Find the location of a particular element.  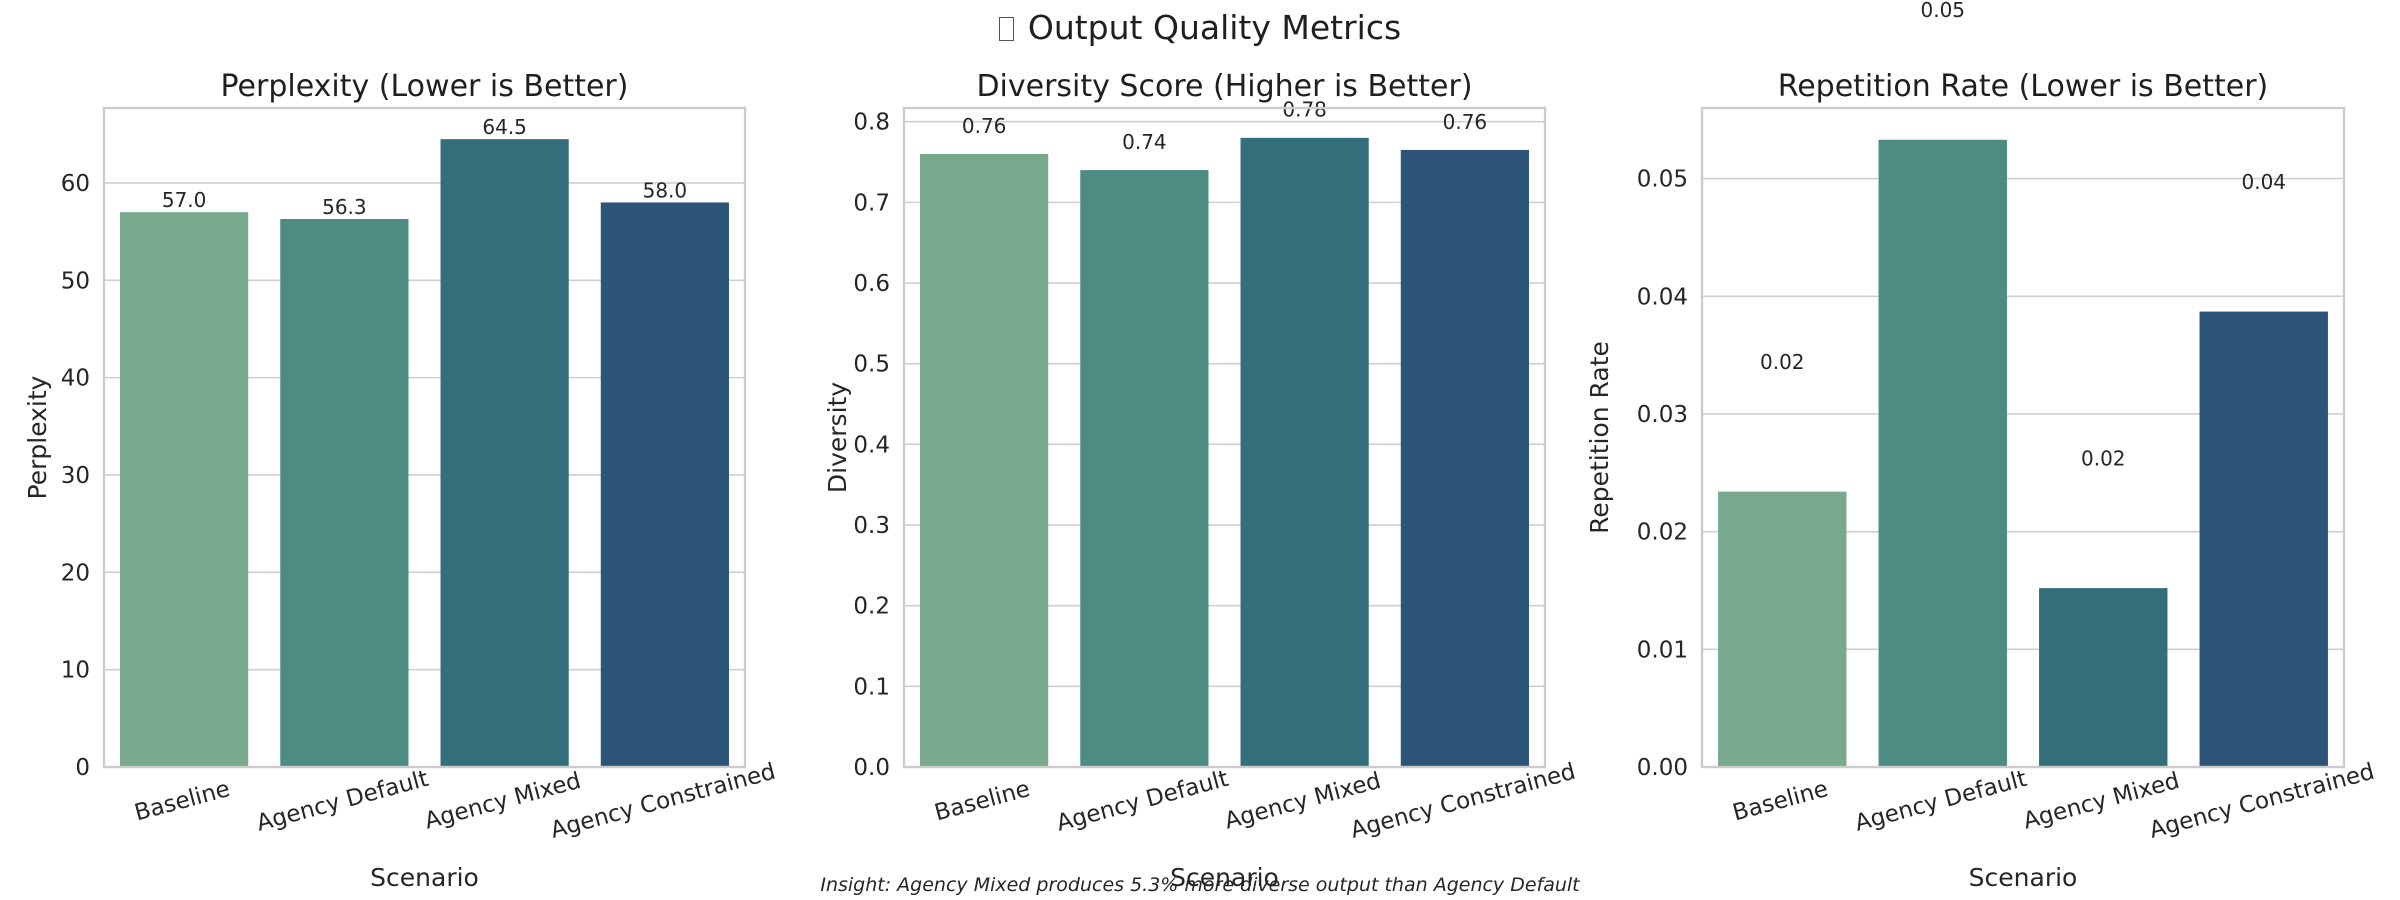

data-label: 57.0 is located at coordinates (184, 200).